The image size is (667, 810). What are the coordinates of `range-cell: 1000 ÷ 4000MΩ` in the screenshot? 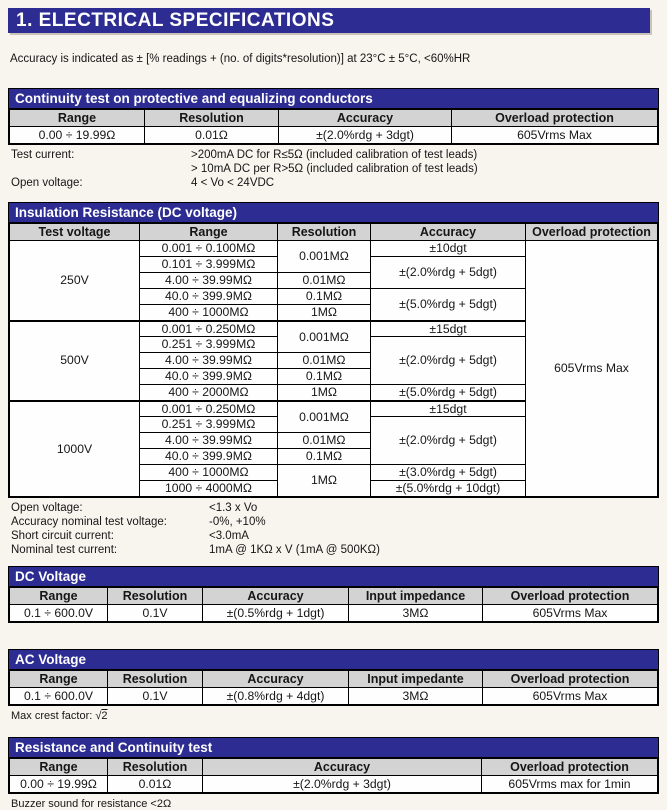 It's located at (208, 488).